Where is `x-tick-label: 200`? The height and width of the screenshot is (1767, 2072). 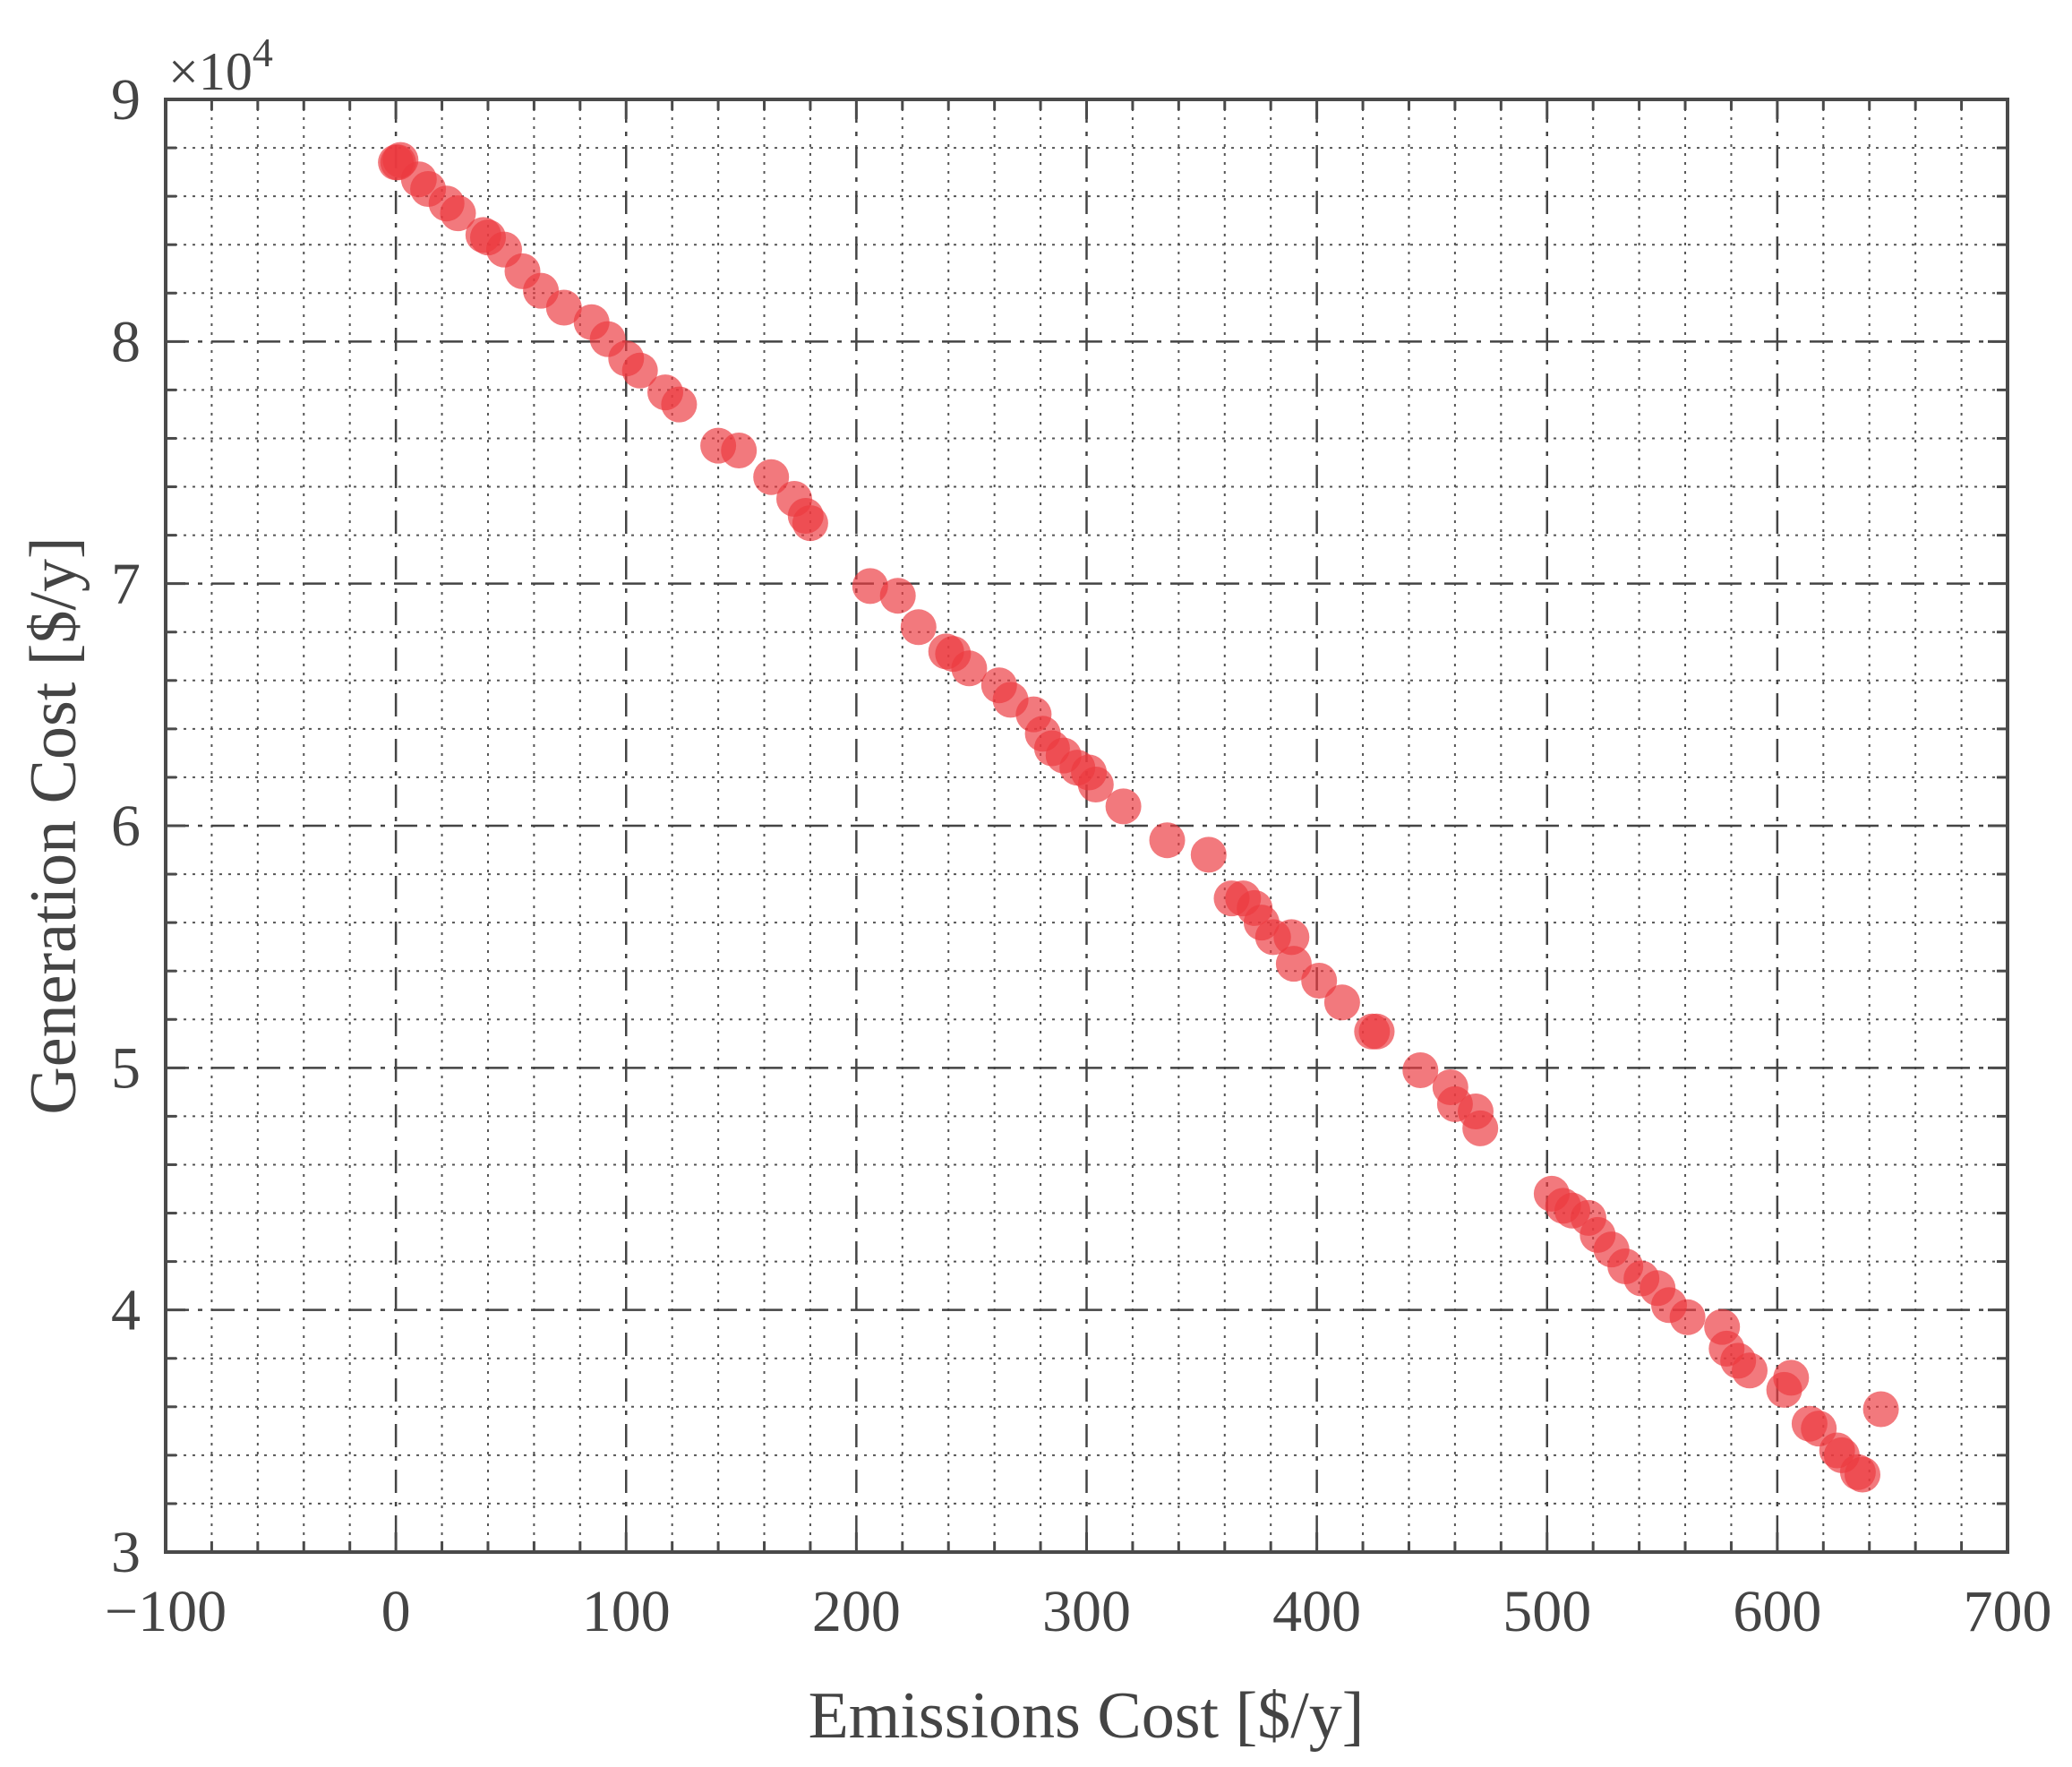
x-tick-label: 200 is located at coordinates (856, 1611).